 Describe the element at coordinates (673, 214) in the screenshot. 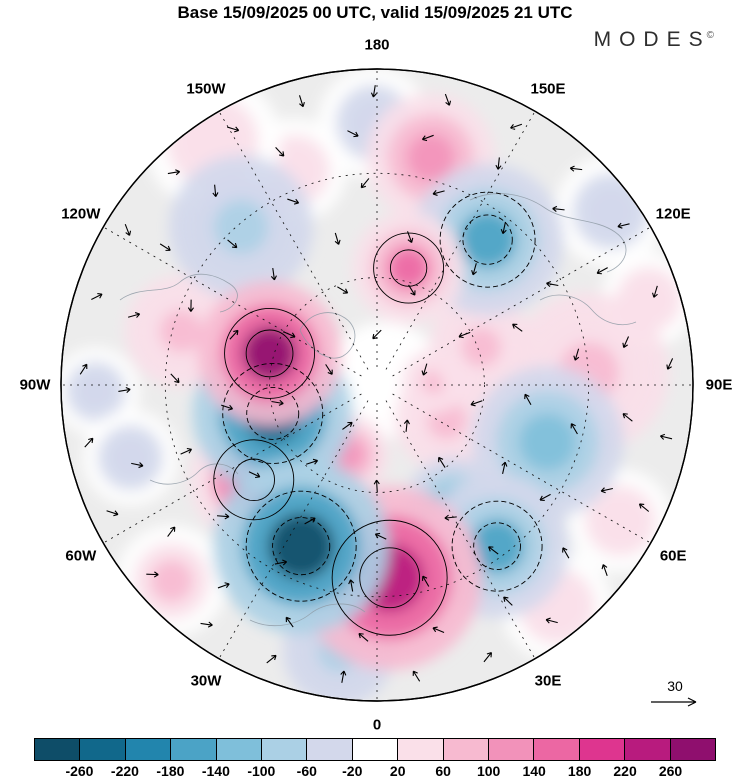

I see `lon-label-120E: 120E` at that location.